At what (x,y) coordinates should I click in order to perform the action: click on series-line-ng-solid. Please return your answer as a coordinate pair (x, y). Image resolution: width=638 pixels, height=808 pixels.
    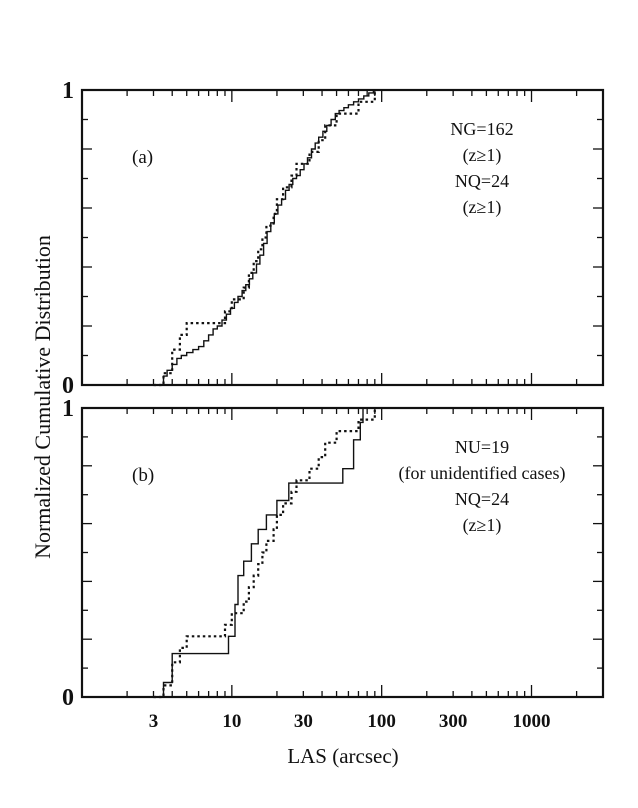
    Looking at the image, I should click on (269, 237).